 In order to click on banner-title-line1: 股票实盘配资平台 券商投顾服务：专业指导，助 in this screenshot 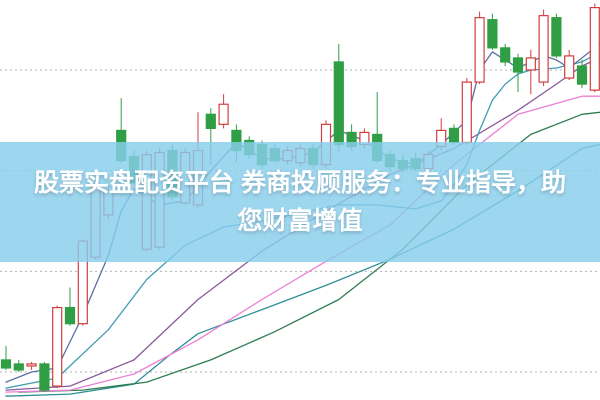, I will do `click(300, 183)`.